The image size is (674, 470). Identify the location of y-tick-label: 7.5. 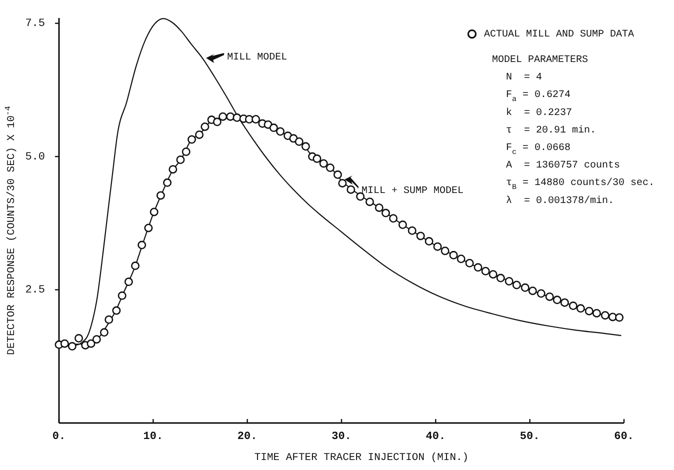
(35, 24).